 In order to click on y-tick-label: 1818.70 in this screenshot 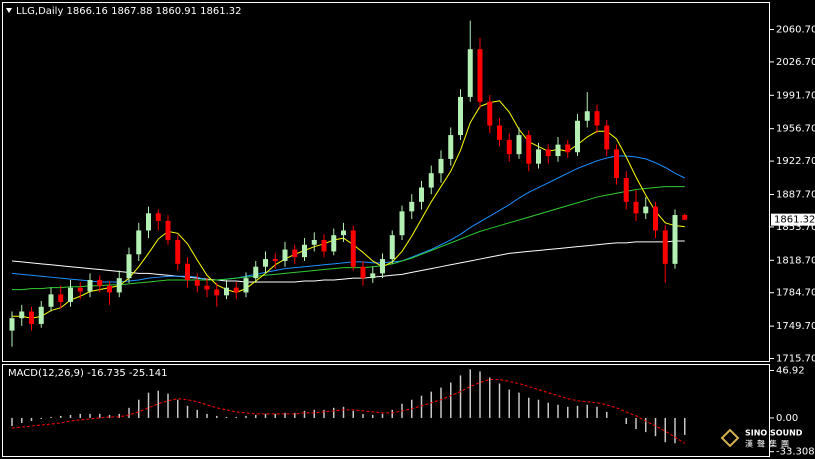, I will do `click(795, 260)`.